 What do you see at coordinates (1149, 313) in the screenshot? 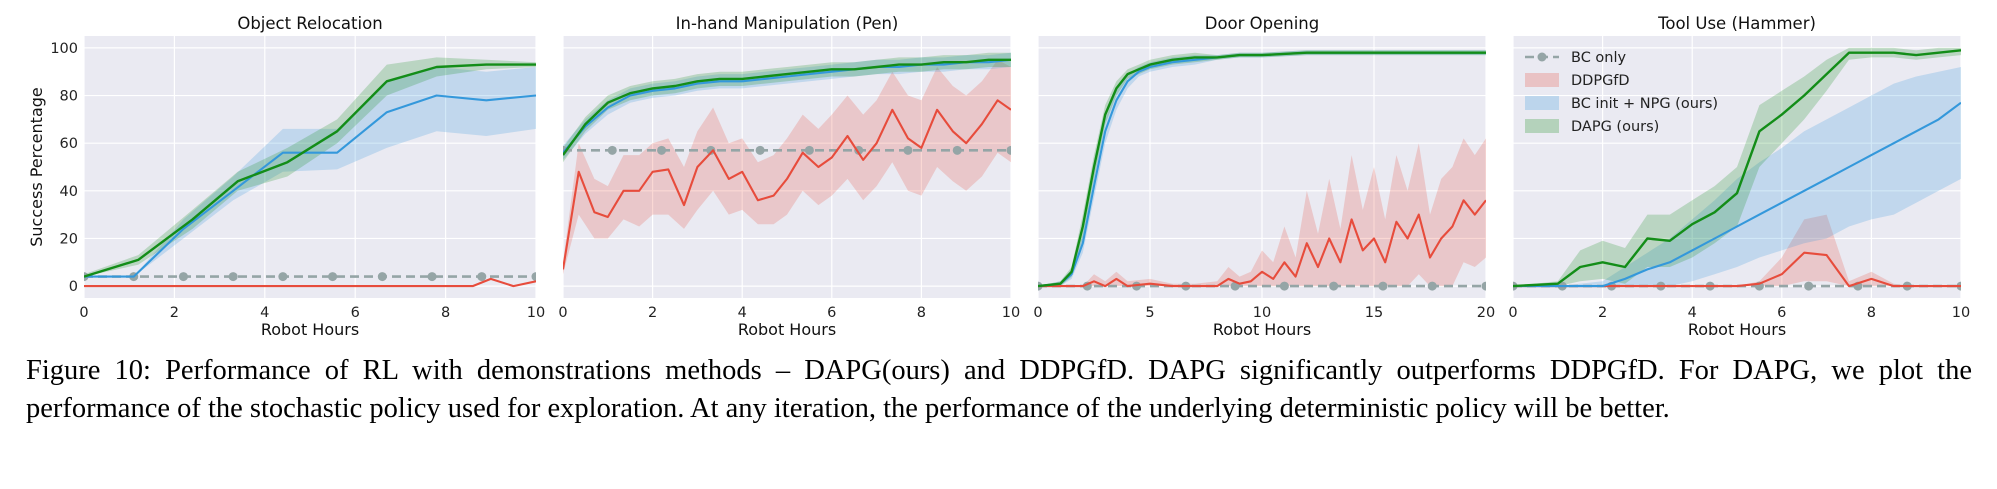
I see `x-tick-label: 5` at bounding box center [1149, 313].